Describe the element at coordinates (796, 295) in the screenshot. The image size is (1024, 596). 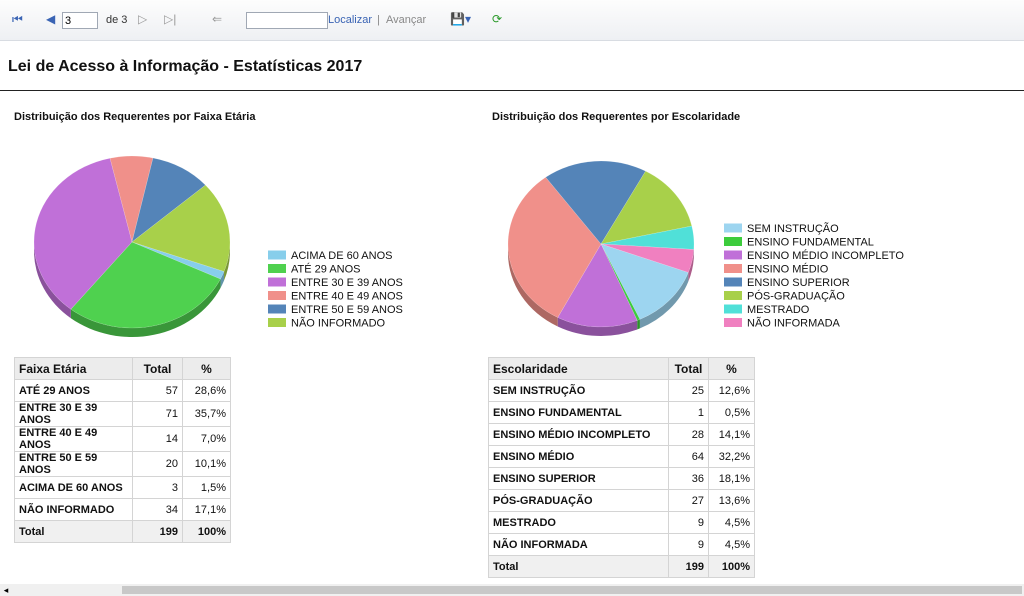
I see `legend-label: PÓS-GRADUAÇÃO` at that location.